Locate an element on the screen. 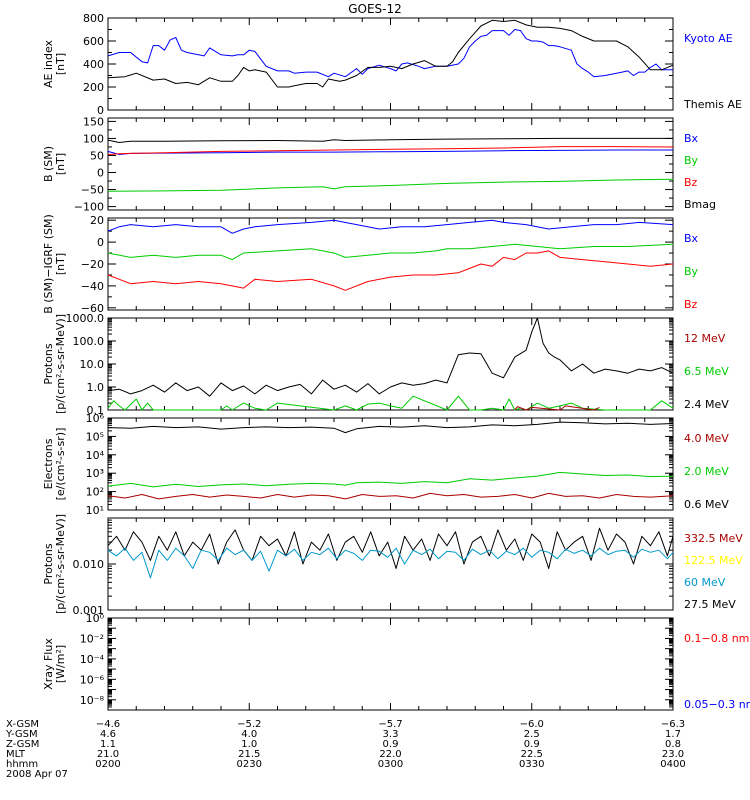 The height and width of the screenshot is (800, 750). x-tick-label: 4.0 is located at coordinates (249, 734).